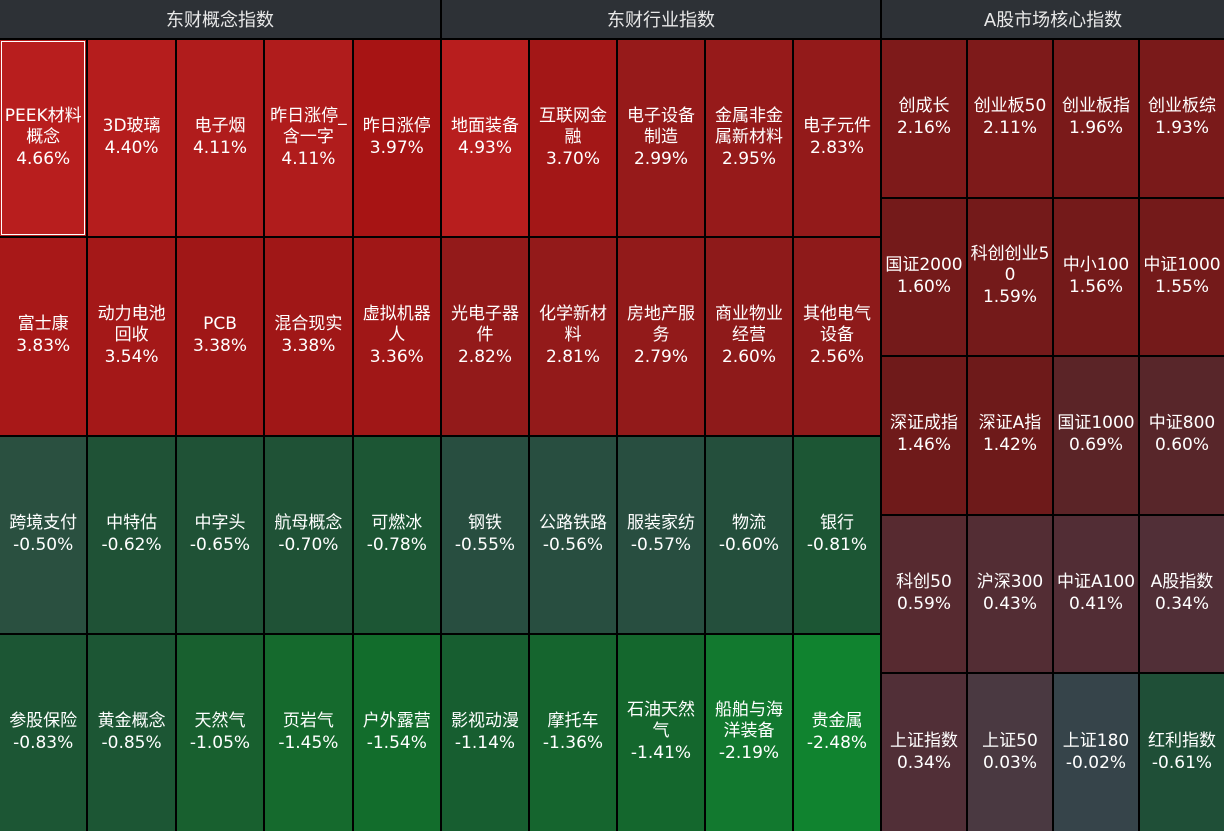 The image size is (1224, 831). What do you see at coordinates (131, 534) in the screenshot?
I see `index-tile: 中特估 -0.62%` at bounding box center [131, 534].